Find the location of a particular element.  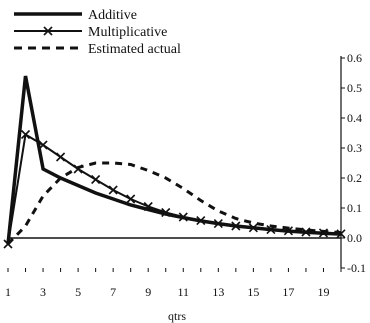

y-tick-label: 0.3 is located at coordinates (354, 148).